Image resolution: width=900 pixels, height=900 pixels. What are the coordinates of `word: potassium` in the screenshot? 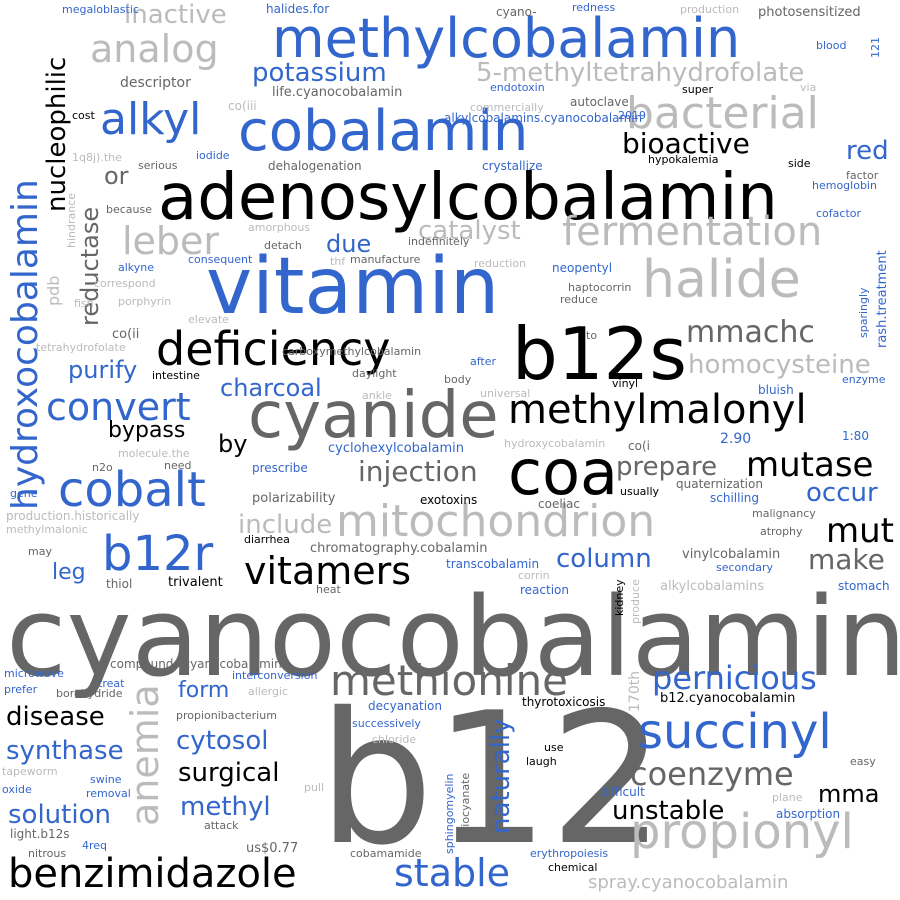 It's located at (319, 73).